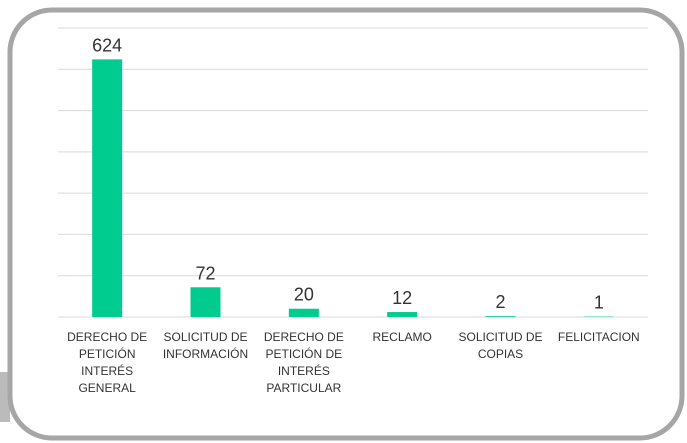 The width and height of the screenshot is (687, 443). I want to click on x-tick-label: SOLICITUD DE COPIAS, so click(500, 345).